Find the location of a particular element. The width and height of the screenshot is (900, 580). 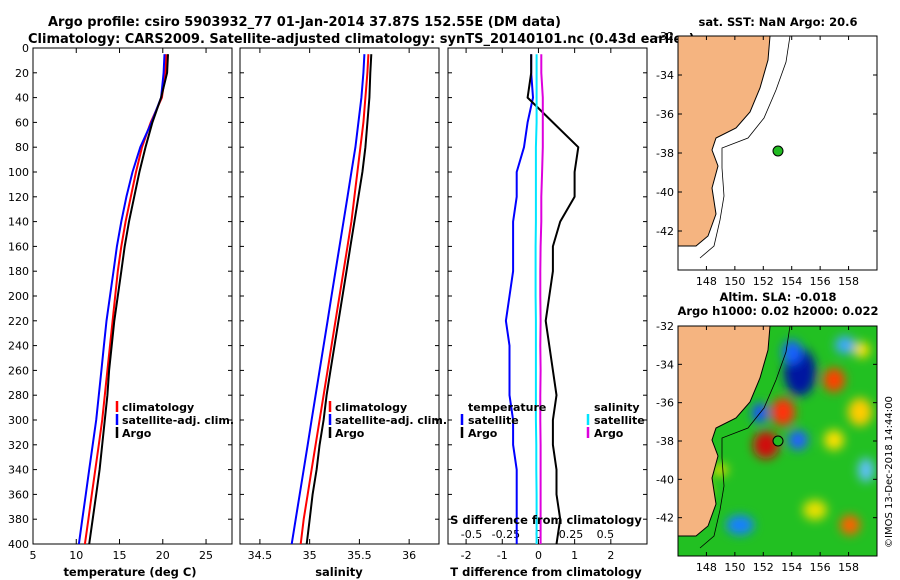

y-tick-label: 140 is located at coordinates (18, 222).